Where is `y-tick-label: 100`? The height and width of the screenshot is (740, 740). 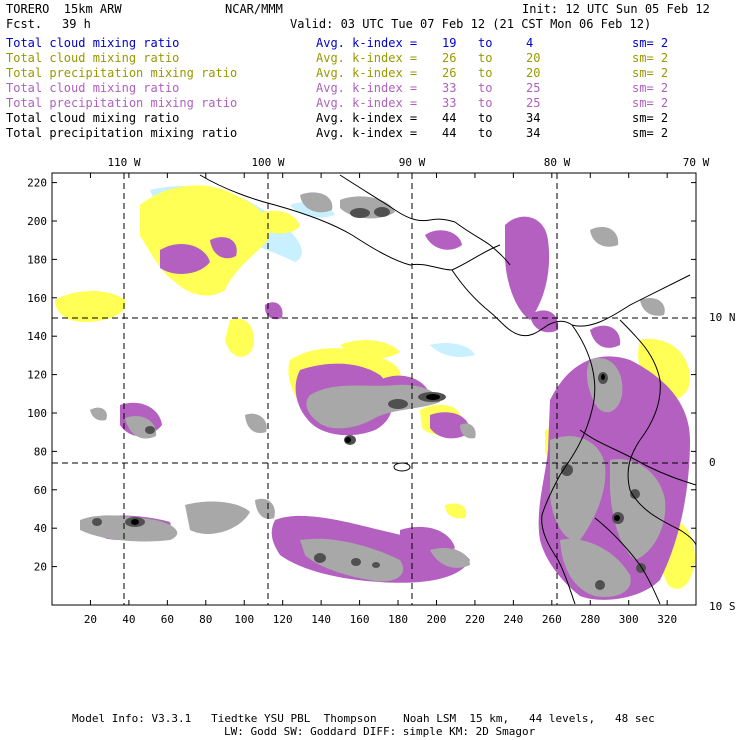
y-tick-label: 100 is located at coordinates (37, 413).